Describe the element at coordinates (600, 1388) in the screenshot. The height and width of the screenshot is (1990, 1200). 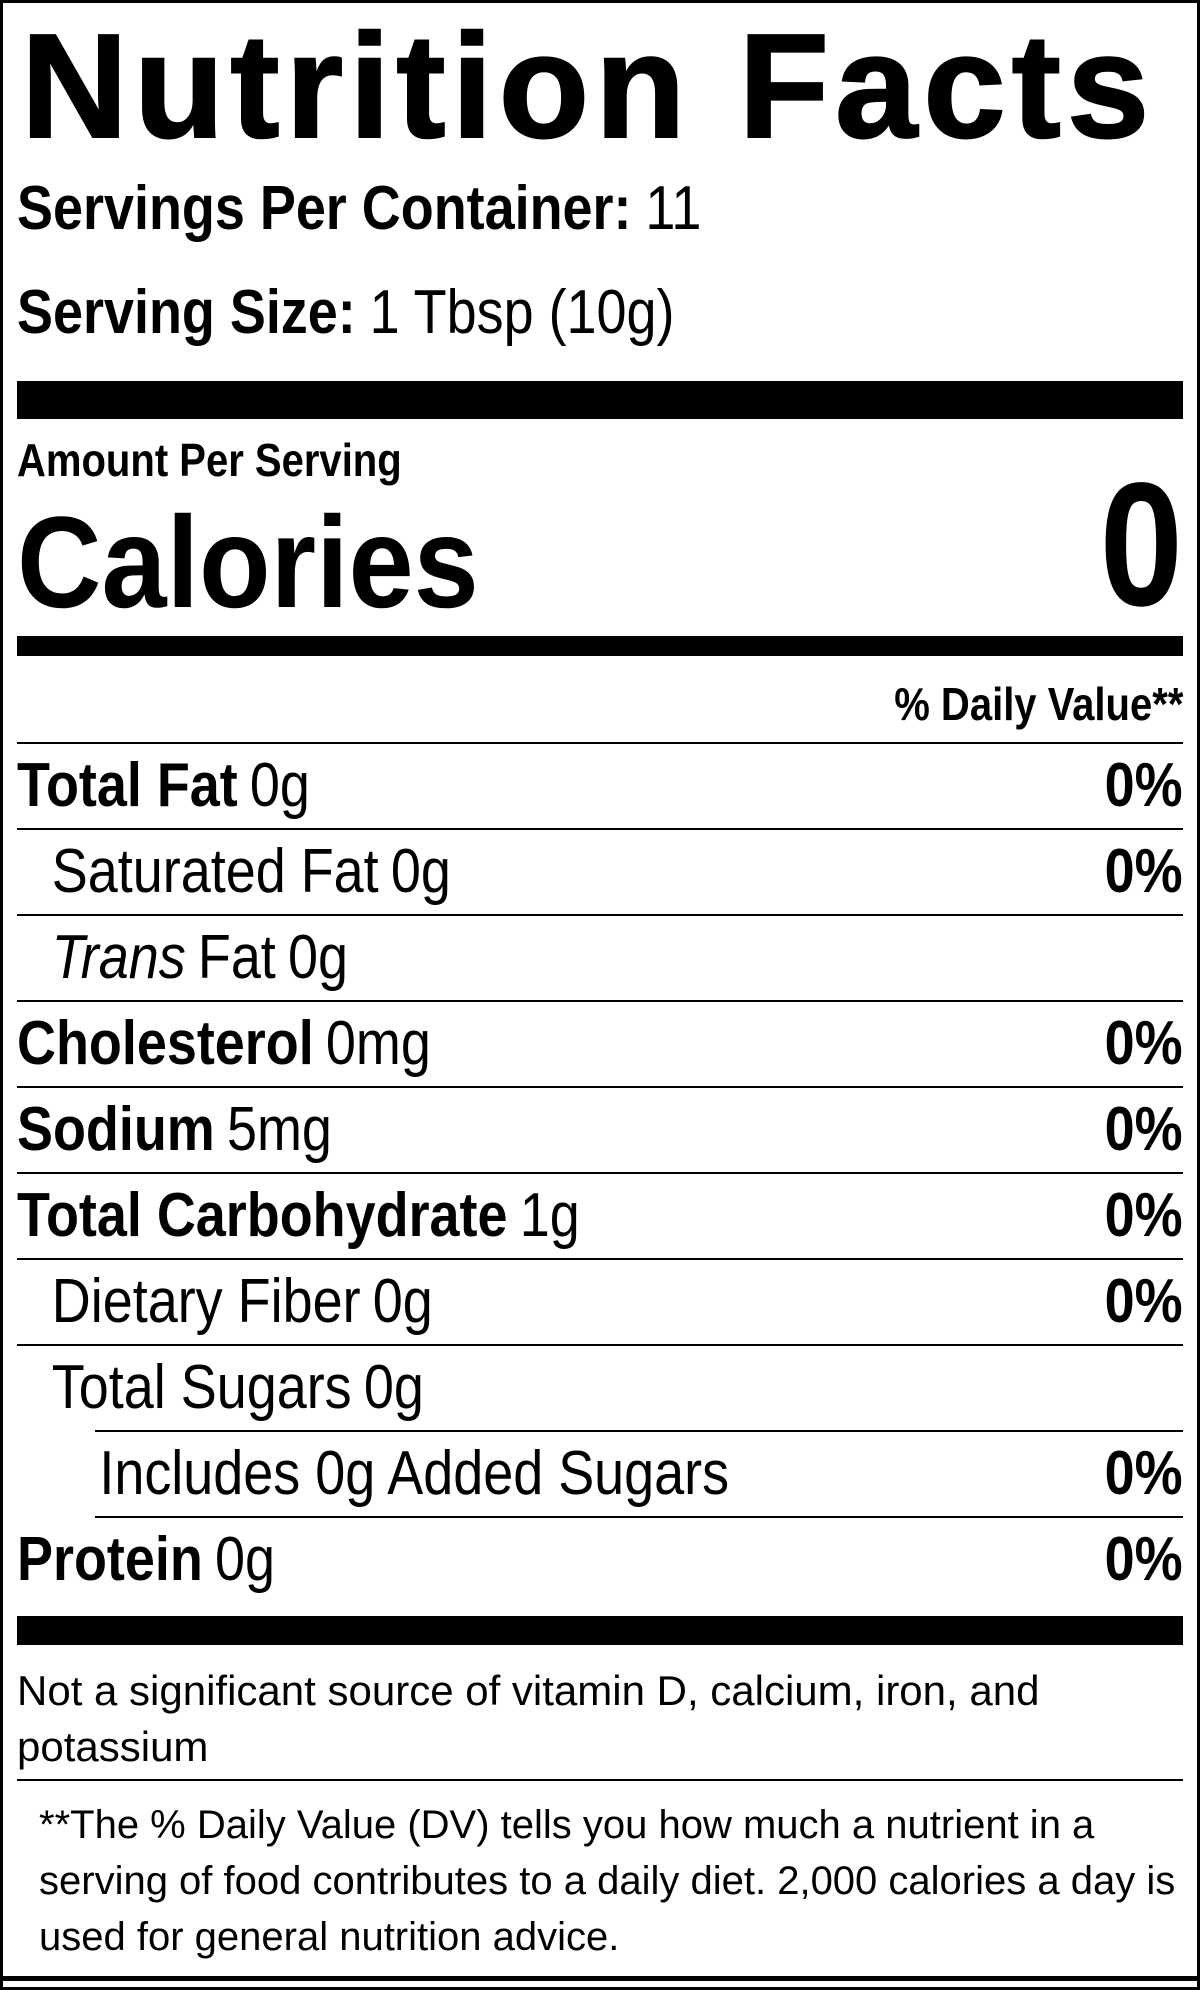
I see `nutrient-row-total-sugars: Total Sugars 0g` at that location.